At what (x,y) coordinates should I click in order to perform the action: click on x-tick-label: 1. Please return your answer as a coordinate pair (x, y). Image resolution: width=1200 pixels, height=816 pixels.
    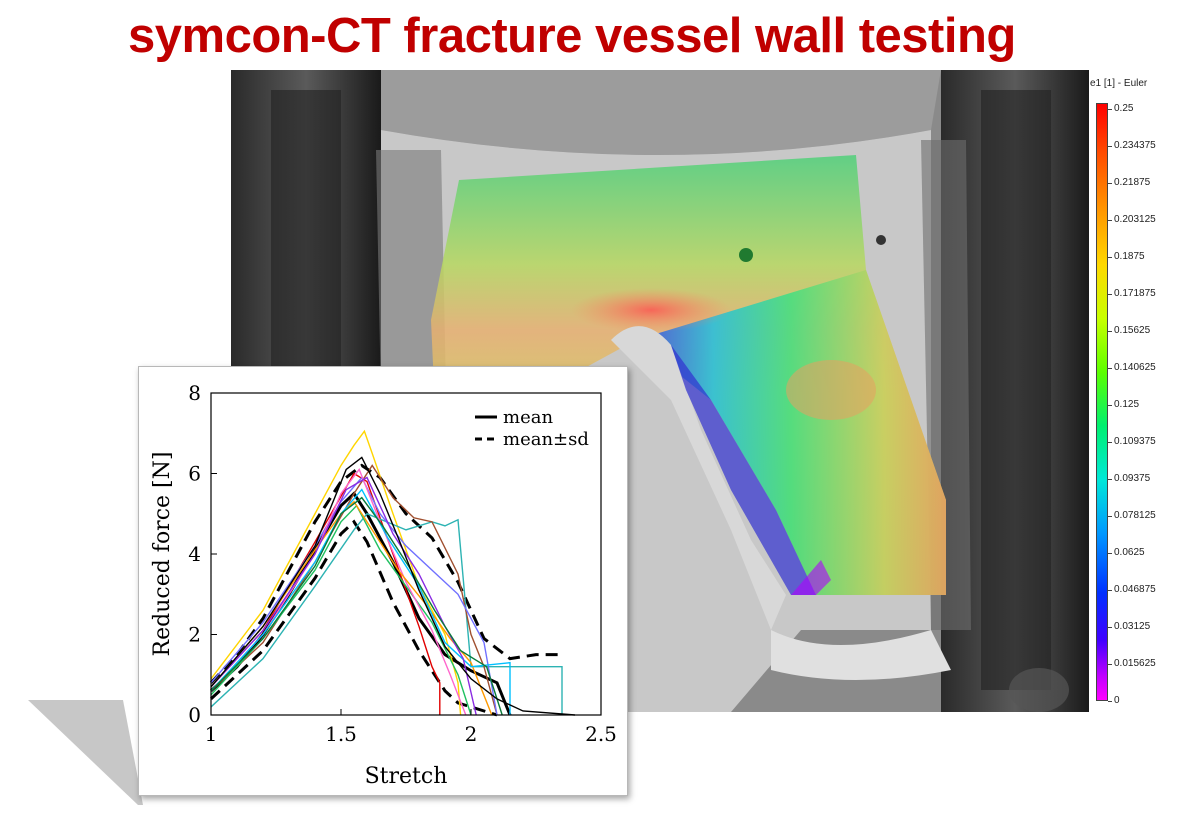
    Looking at the image, I should click on (211, 734).